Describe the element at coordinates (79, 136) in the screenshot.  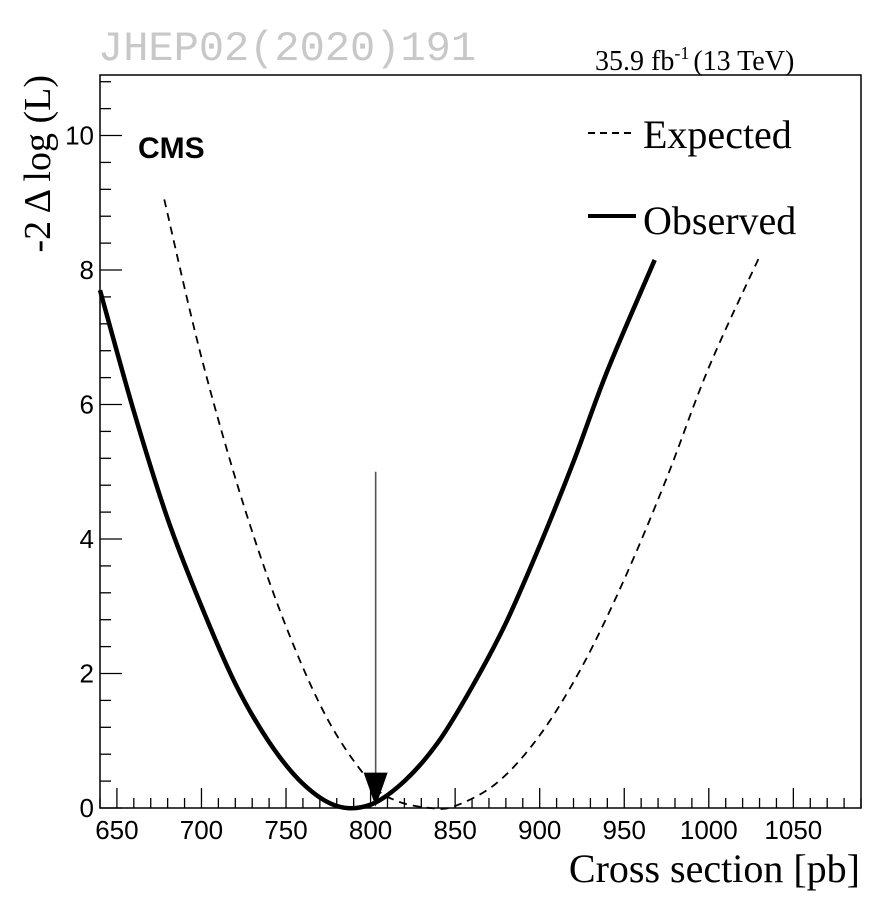
I see `y-tick-label: 10` at that location.